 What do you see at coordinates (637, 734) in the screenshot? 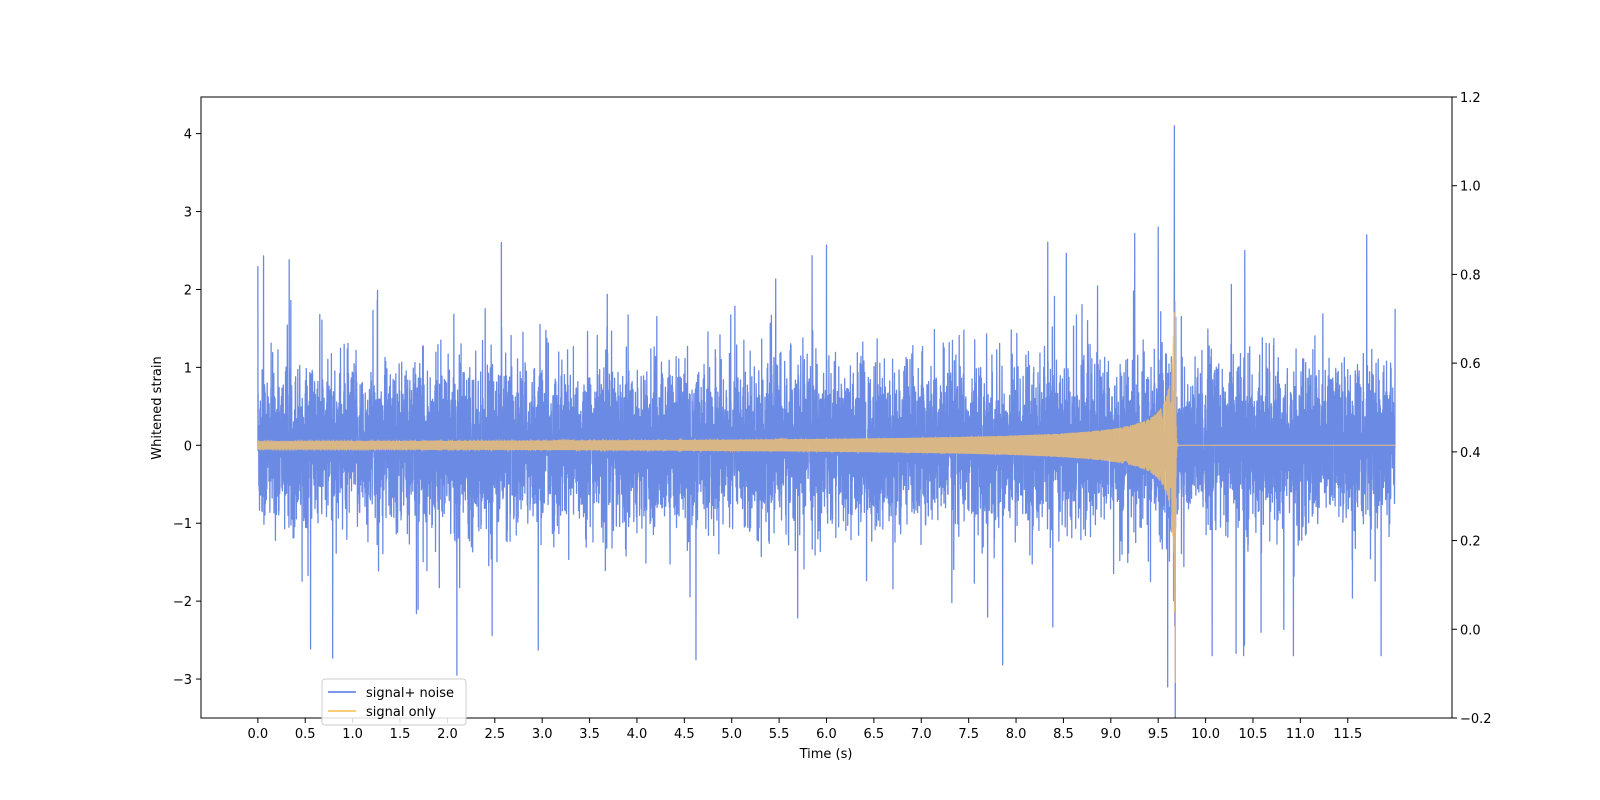
I see `x-tick-label: 4.0` at bounding box center [637, 734].